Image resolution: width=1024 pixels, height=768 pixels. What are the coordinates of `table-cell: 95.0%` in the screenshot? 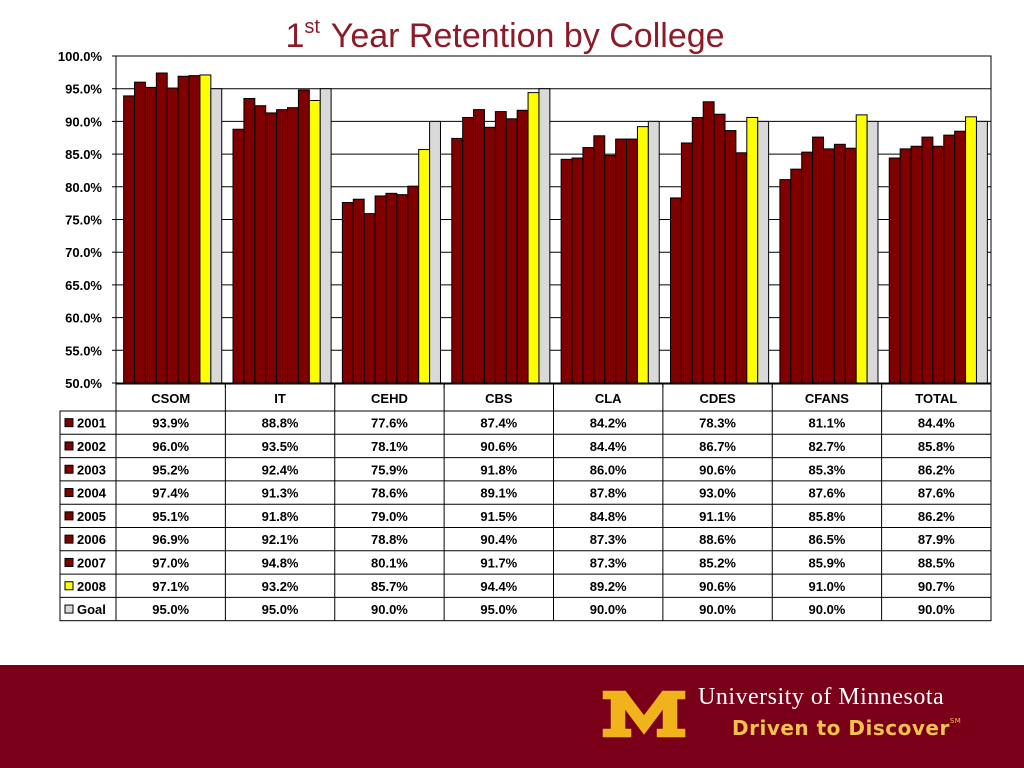 It's located at (498, 609).